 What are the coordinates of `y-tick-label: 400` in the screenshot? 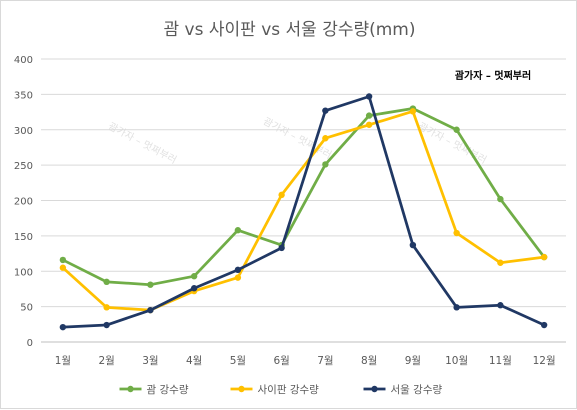 It's located at (23, 60).